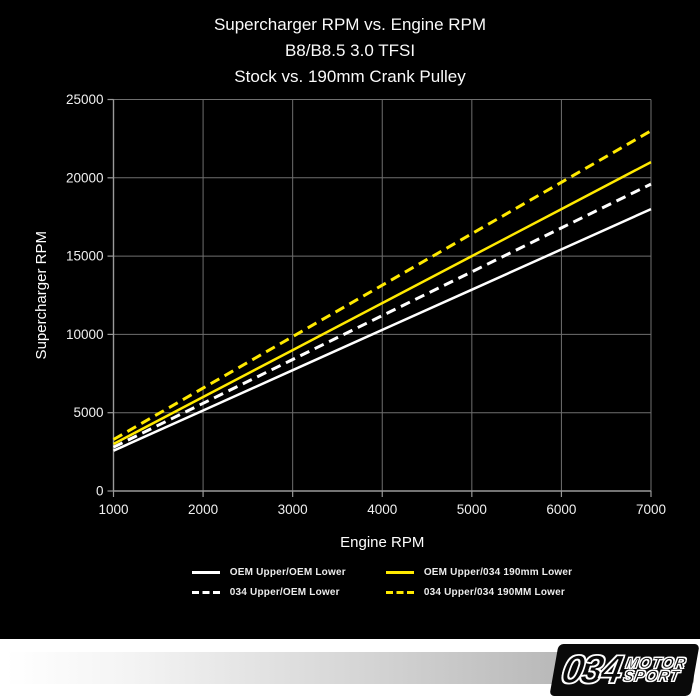  What do you see at coordinates (651, 509) in the screenshot?
I see `x-tick-label: 7000` at bounding box center [651, 509].